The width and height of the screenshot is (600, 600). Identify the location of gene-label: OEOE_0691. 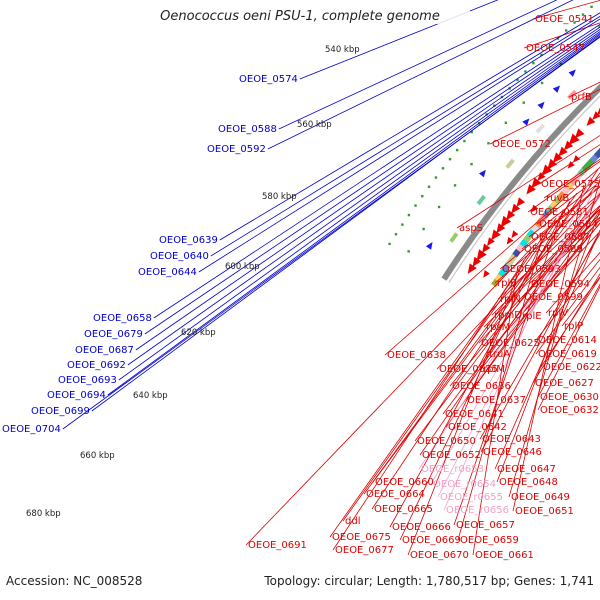
(277, 545).